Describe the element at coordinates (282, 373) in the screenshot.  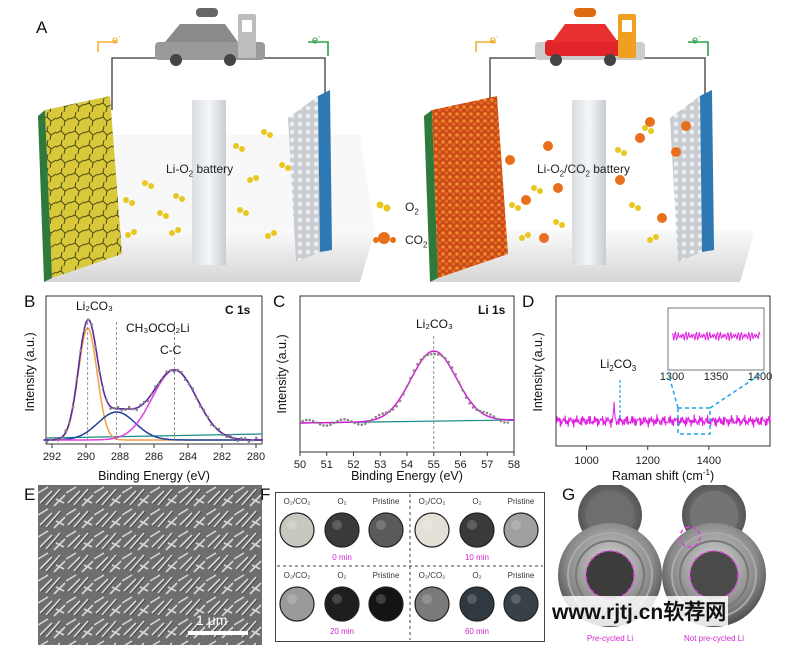
I see `panel-c-y-axis-title: Intensity (a.u.)` at that location.